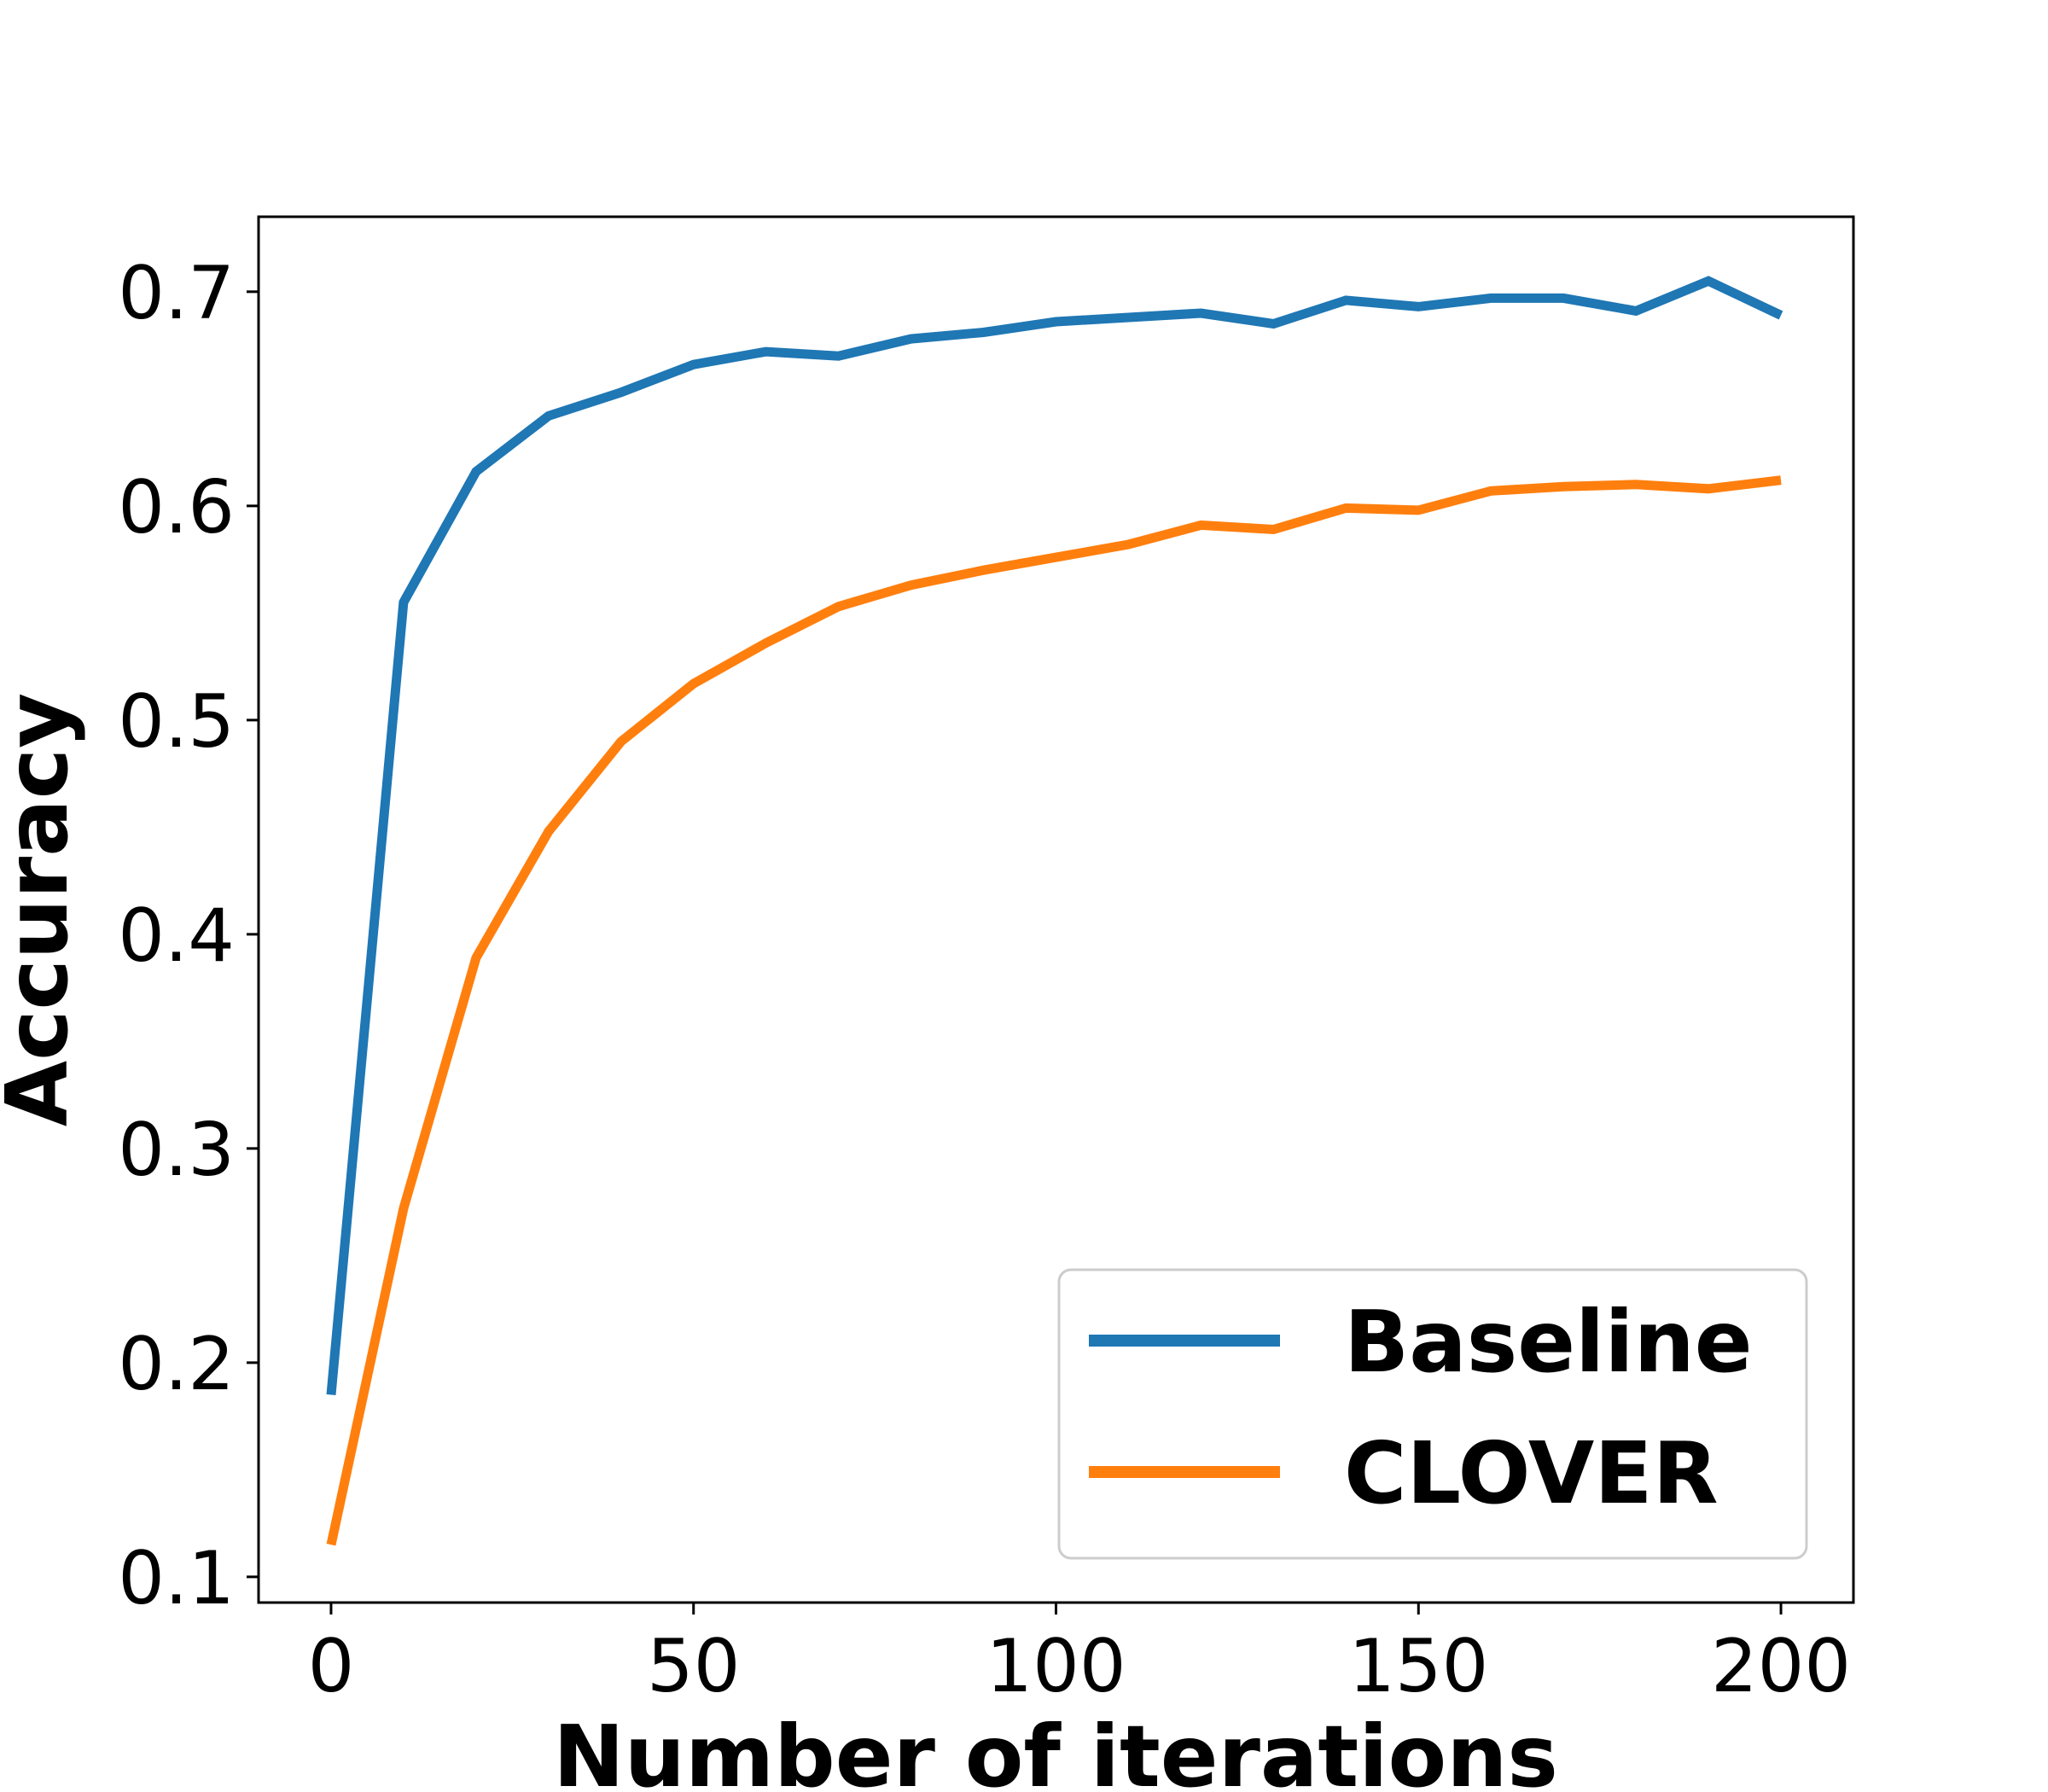  Describe the element at coordinates (1418, 1666) in the screenshot. I see `x-tick-label: 150` at that location.